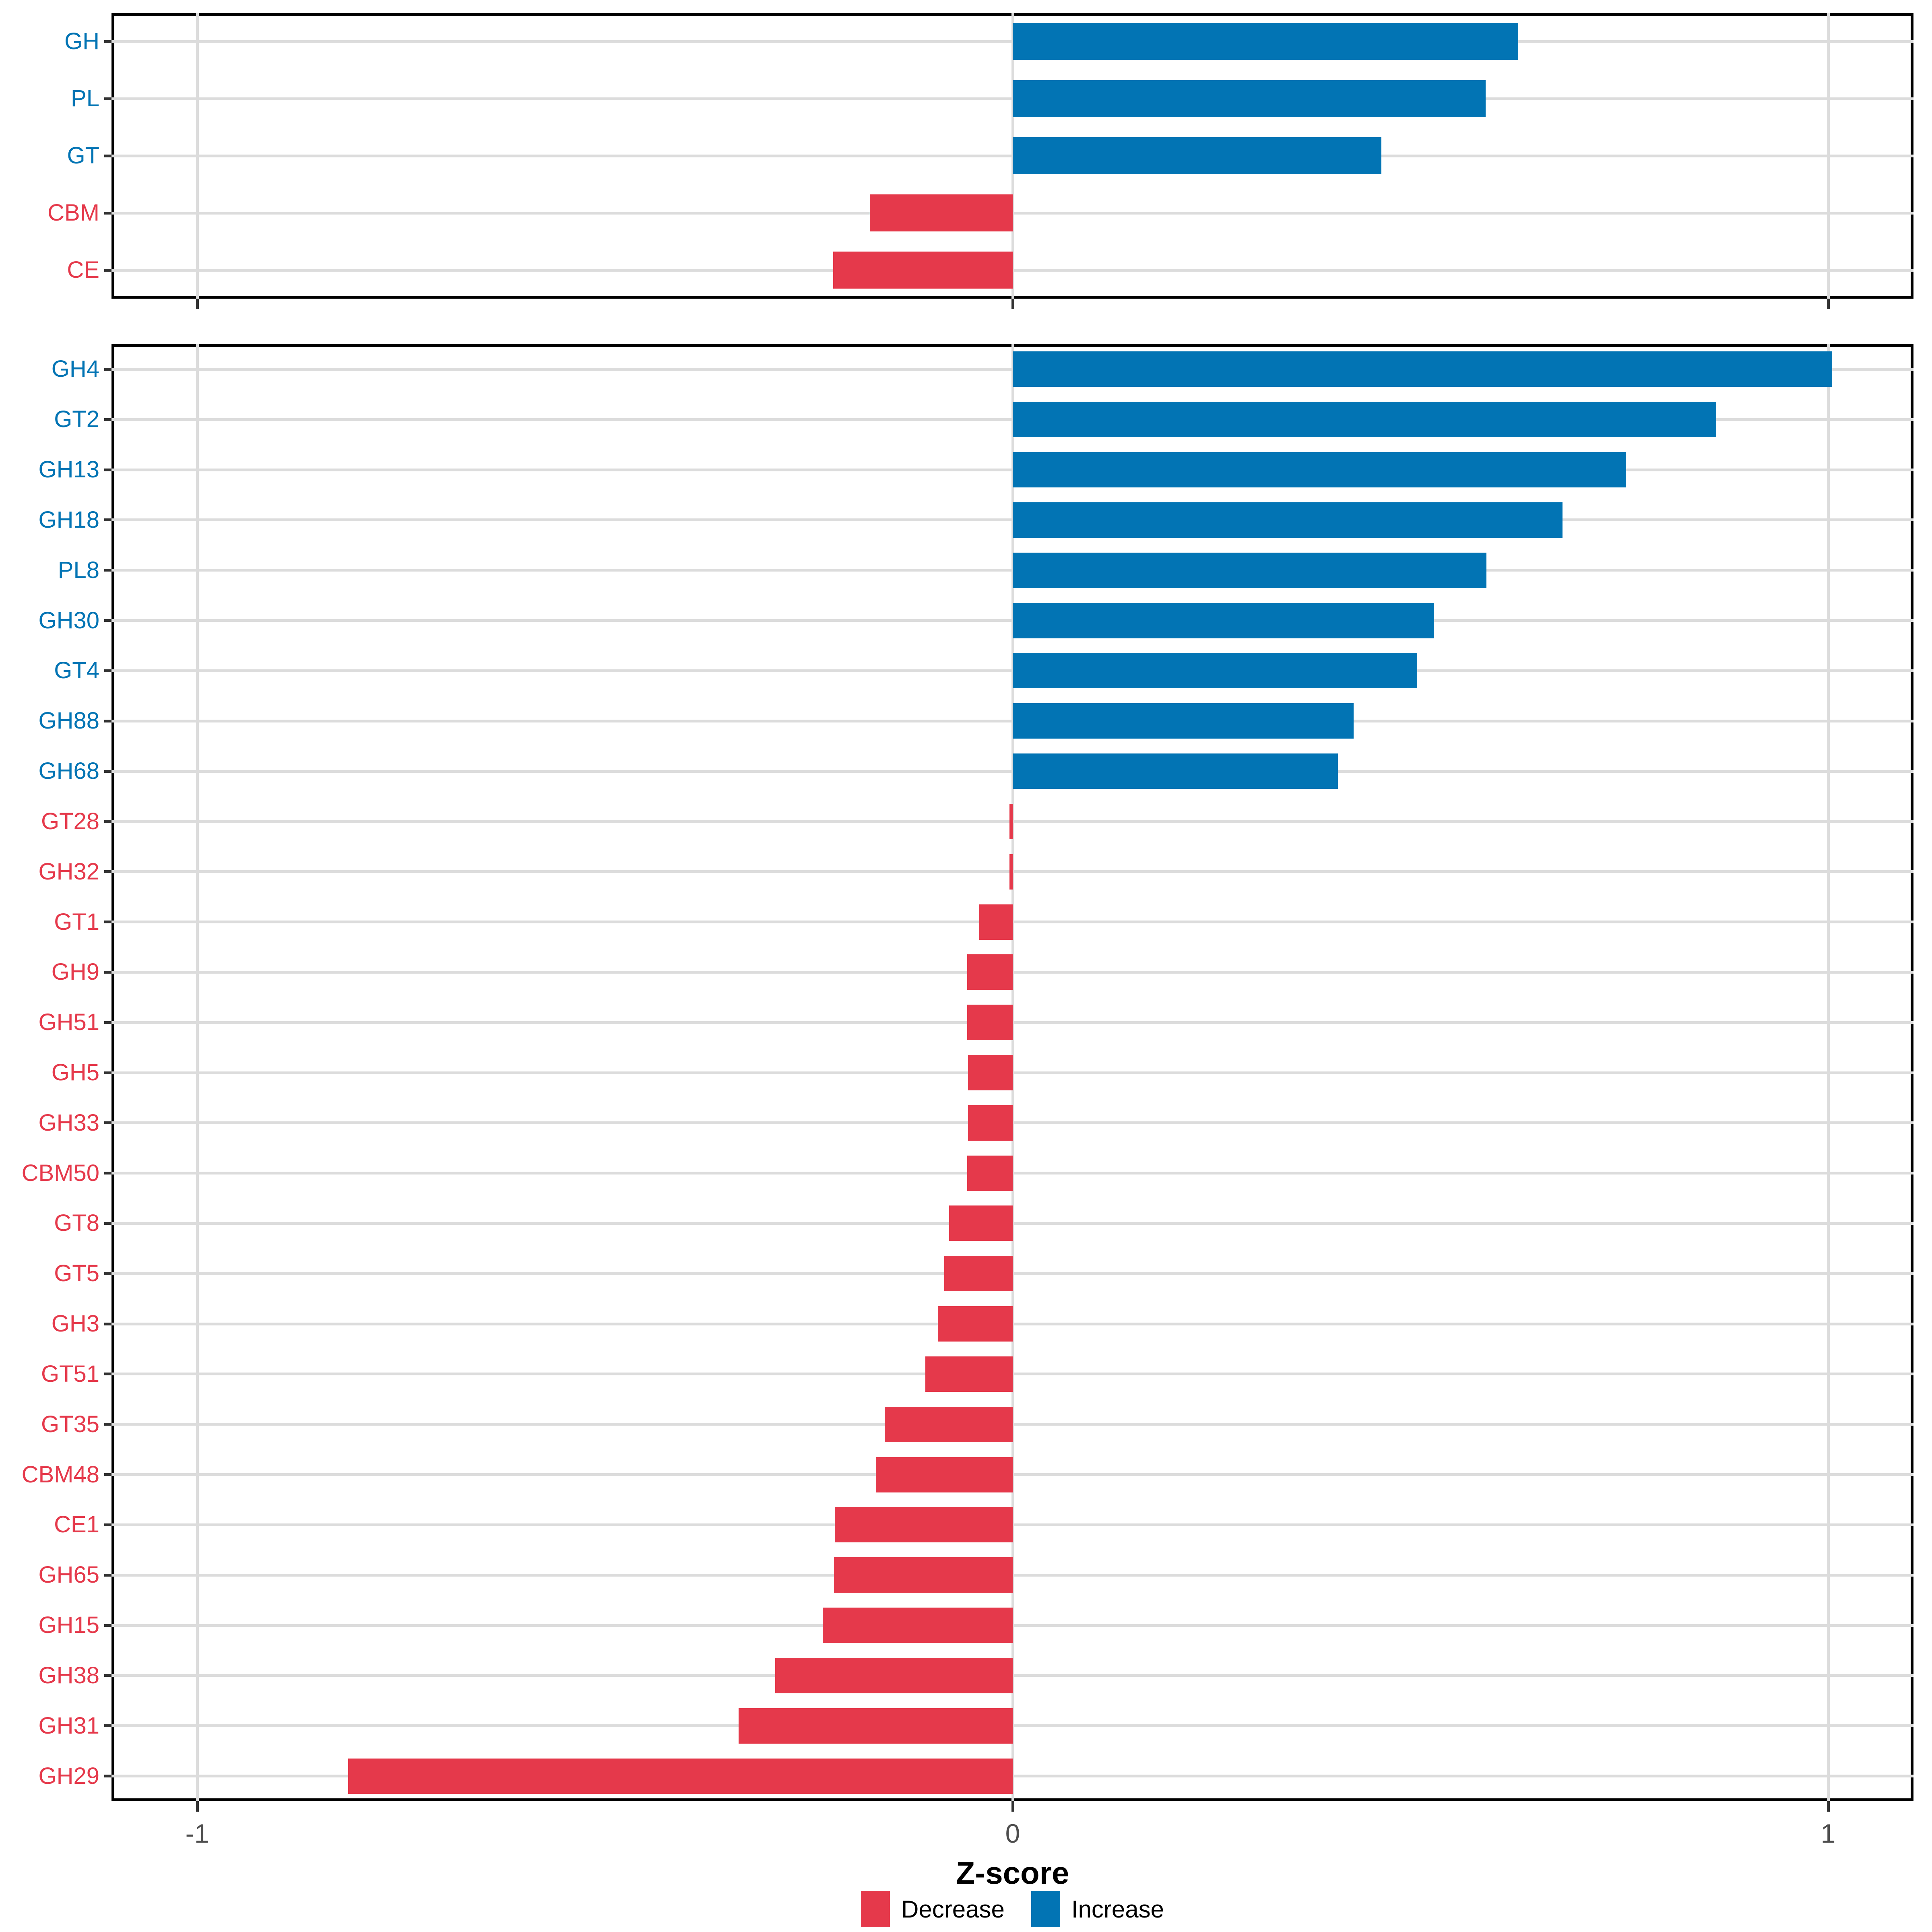 Image resolution: width=1932 pixels, height=1932 pixels. I want to click on y-axis-label-CBM48: CBM48, so click(60, 1474).